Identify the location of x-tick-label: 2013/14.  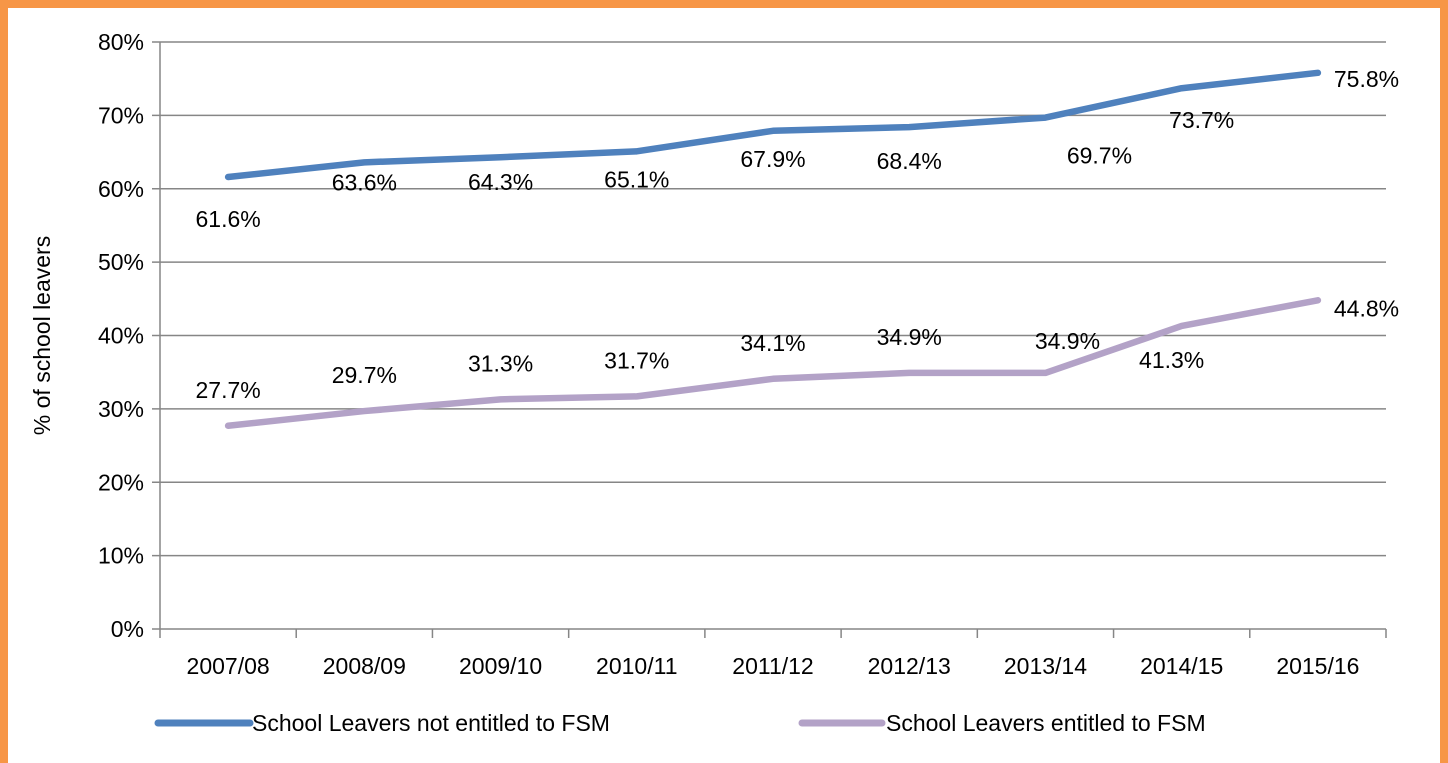
(1045, 666).